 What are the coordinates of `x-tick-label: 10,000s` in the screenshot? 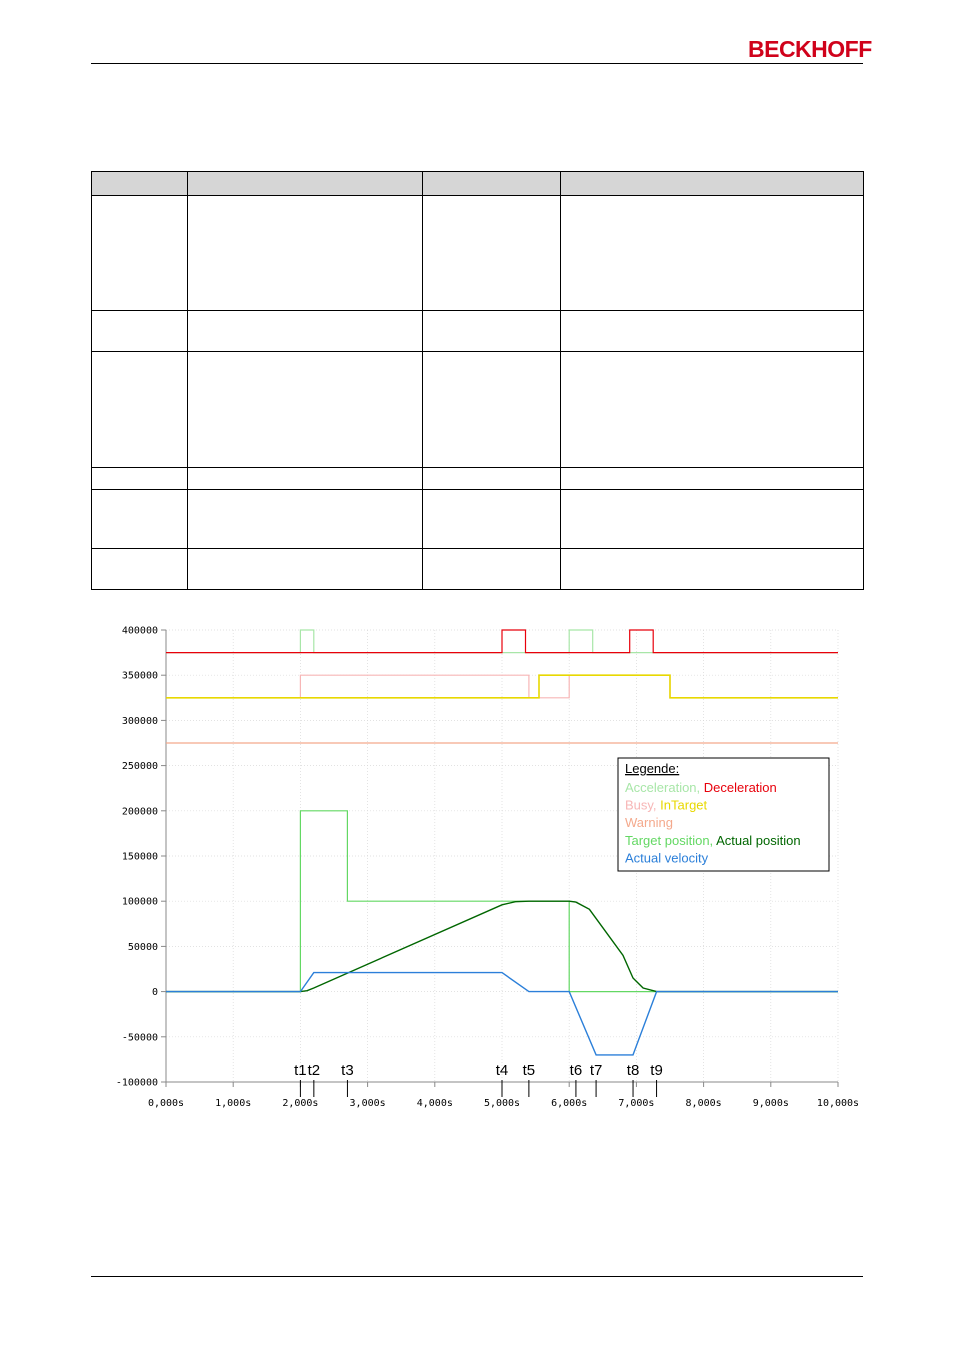 It's located at (838, 1103).